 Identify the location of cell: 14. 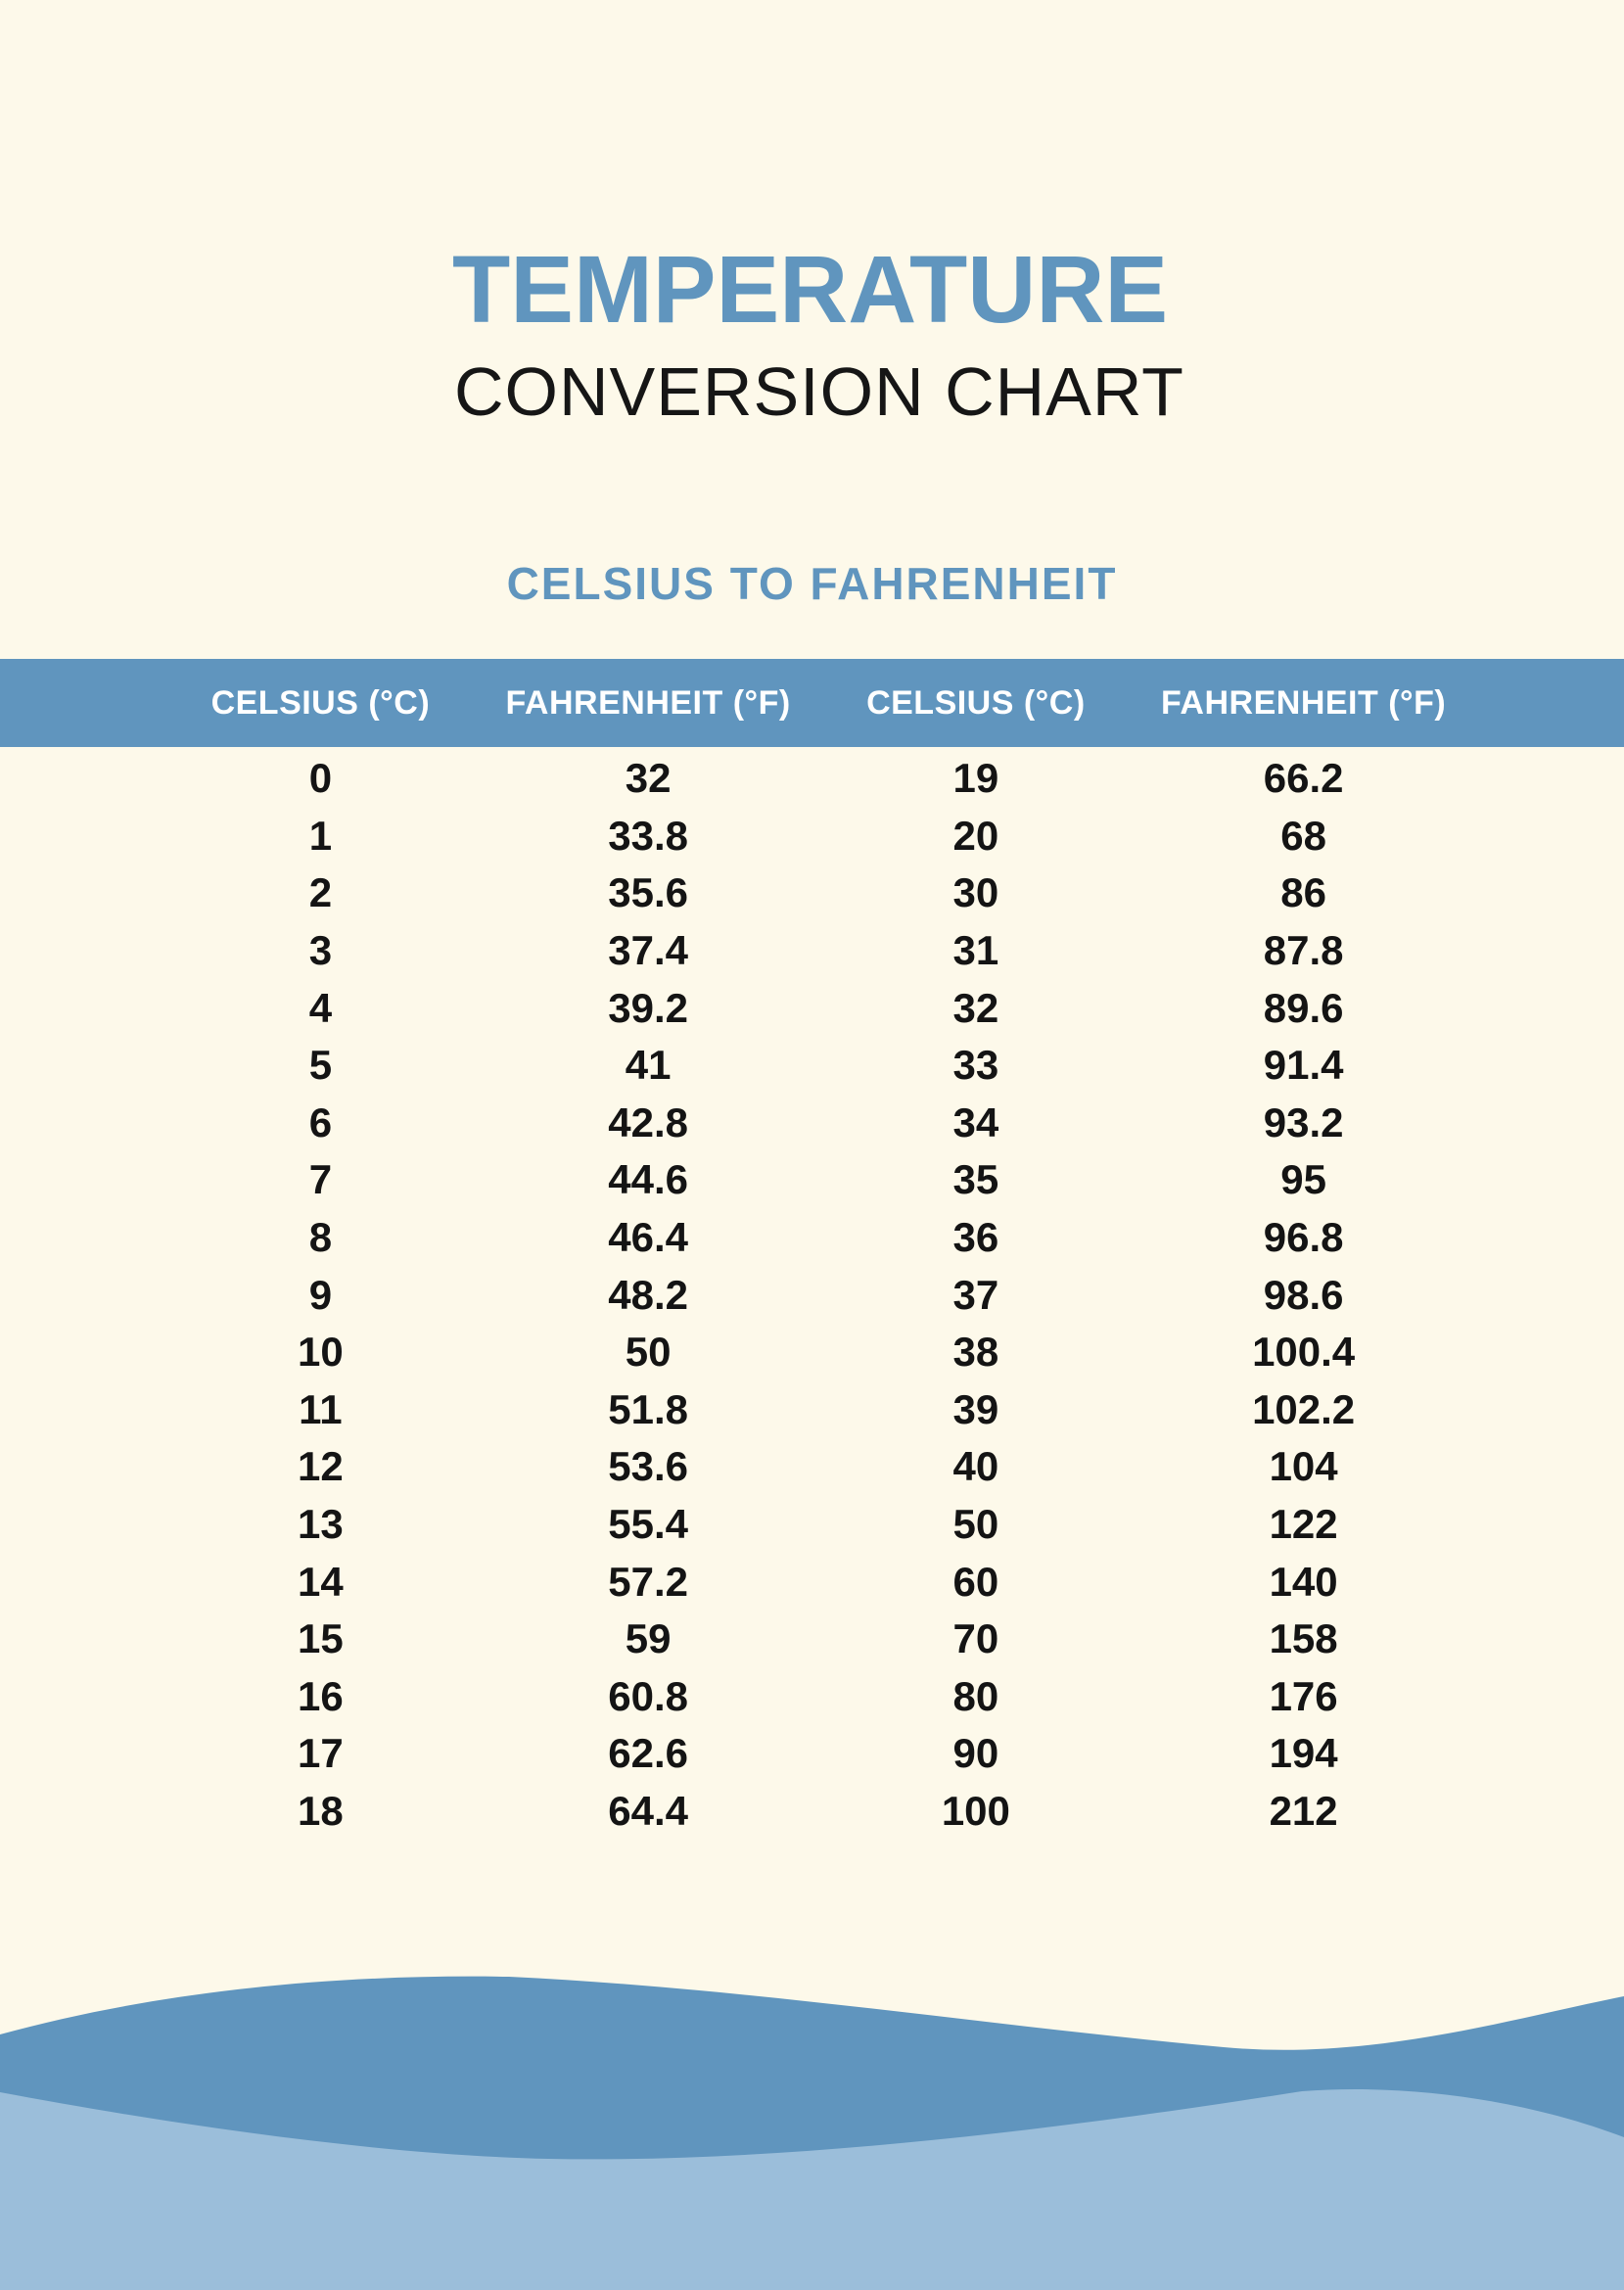
(321, 1581).